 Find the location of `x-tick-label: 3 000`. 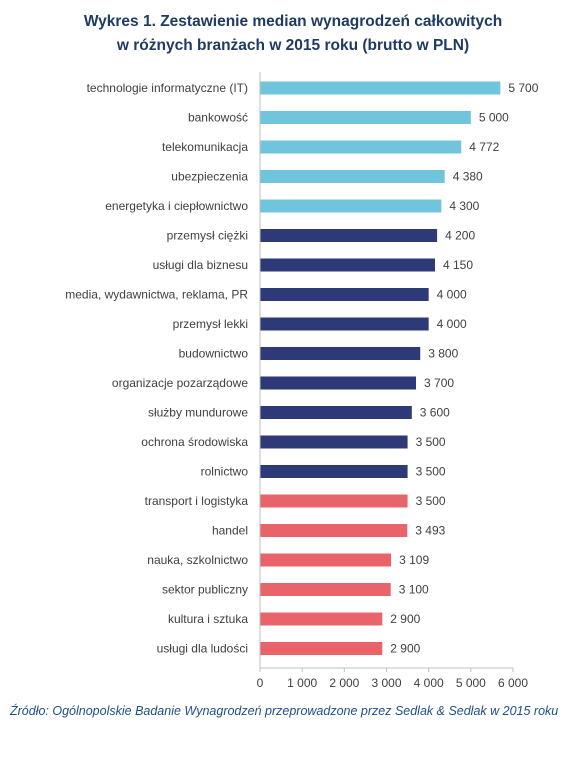

x-tick-label: 3 000 is located at coordinates (386, 683).